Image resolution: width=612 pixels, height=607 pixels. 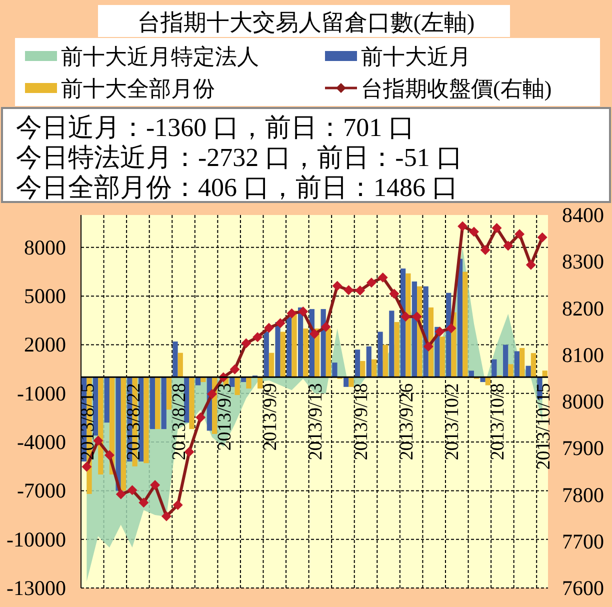 I want to click on x-tick-label: 2013/9/26, so click(x=407, y=421).